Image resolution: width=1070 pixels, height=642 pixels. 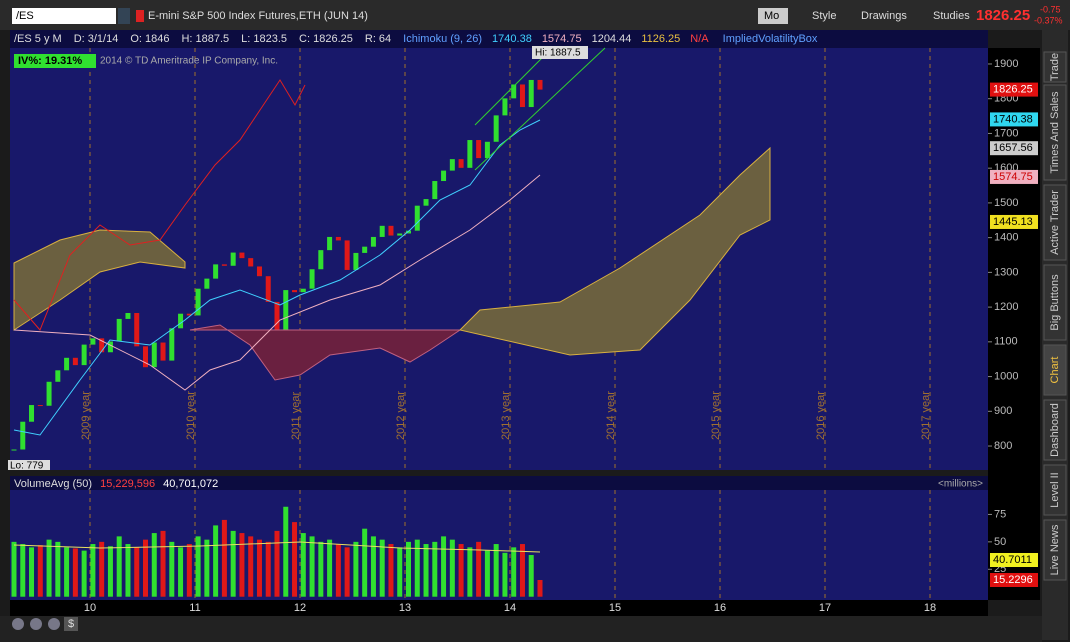 I want to click on side-tab-label: Trade, so click(x=1055, y=67).